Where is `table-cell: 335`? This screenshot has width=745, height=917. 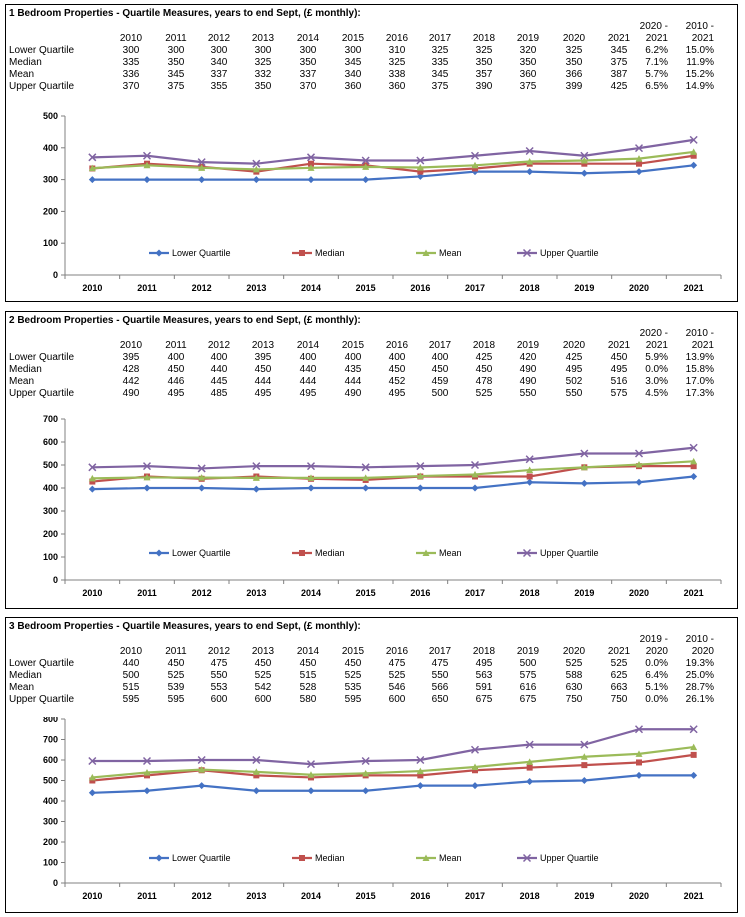 table-cell: 335 is located at coordinates (131, 62).